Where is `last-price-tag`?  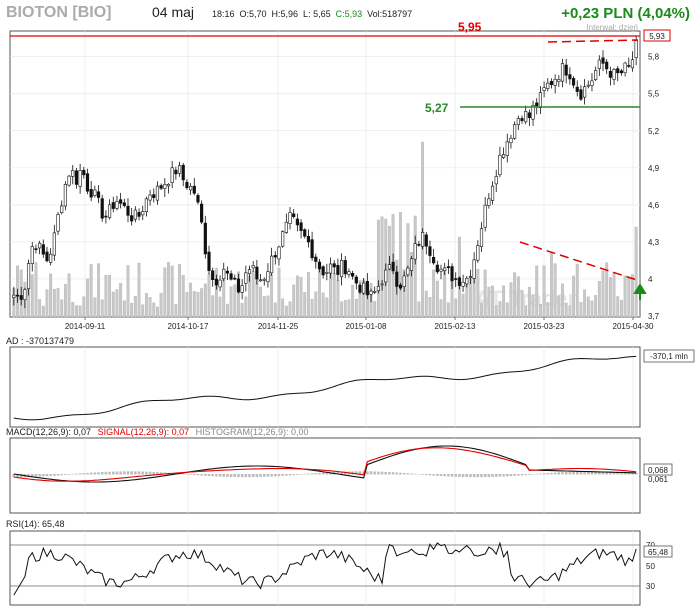
last-price-tag is located at coordinates (657, 35).